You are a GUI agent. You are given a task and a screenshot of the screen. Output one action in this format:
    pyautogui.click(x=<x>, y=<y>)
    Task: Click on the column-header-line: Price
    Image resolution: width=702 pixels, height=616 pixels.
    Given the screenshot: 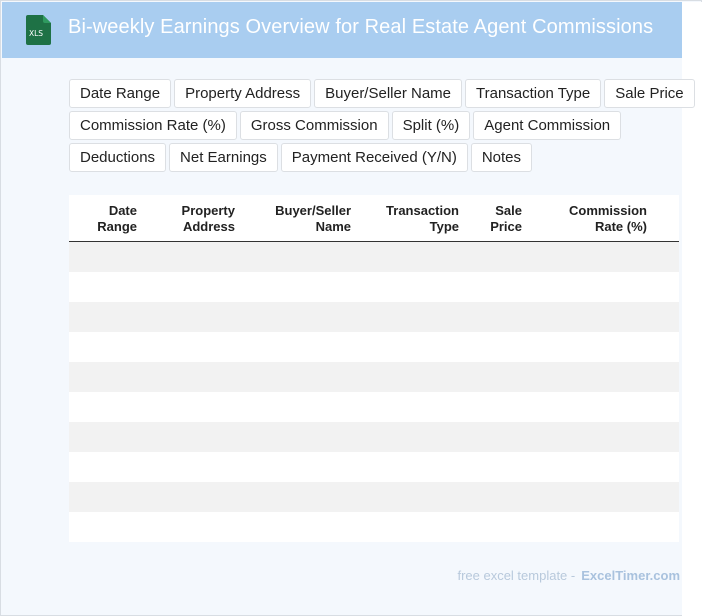 What is the action you would take?
    pyautogui.click(x=506, y=226)
    